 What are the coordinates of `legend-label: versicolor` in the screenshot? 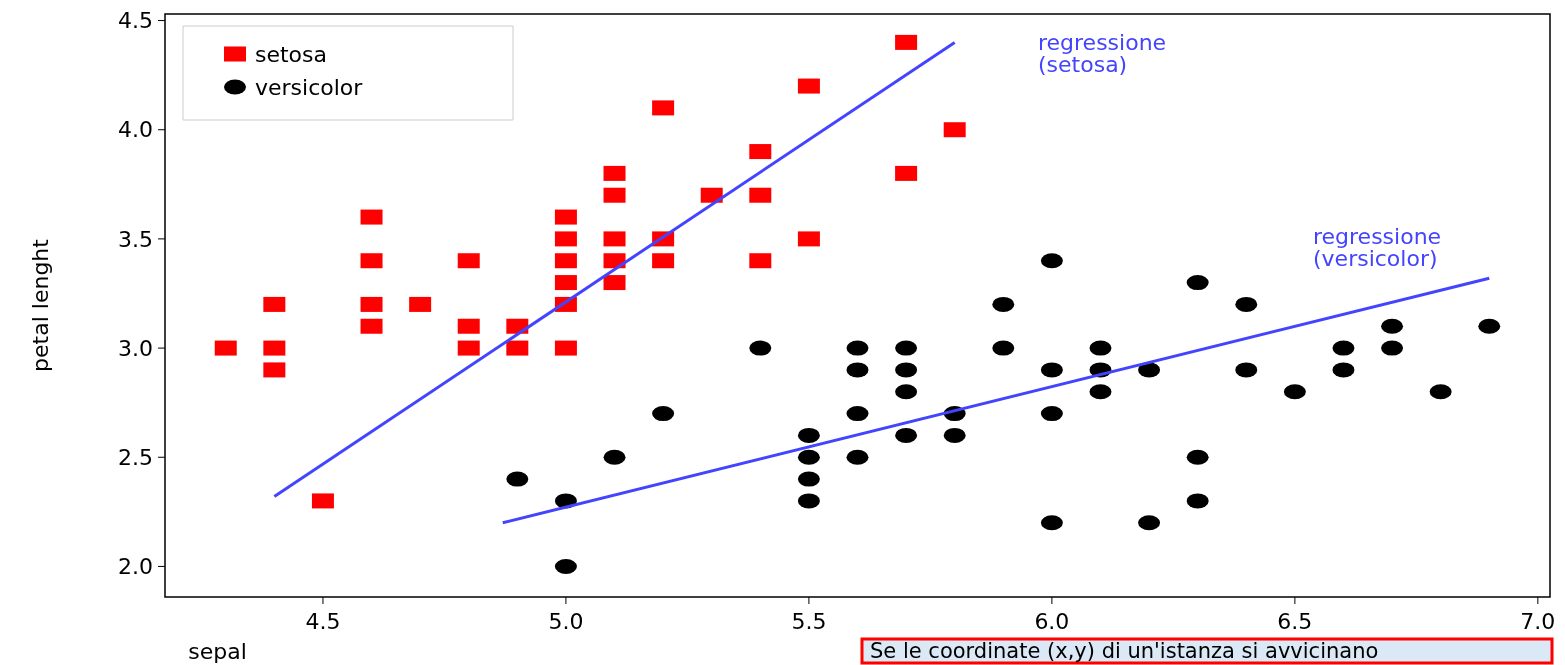 It's located at (309, 87).